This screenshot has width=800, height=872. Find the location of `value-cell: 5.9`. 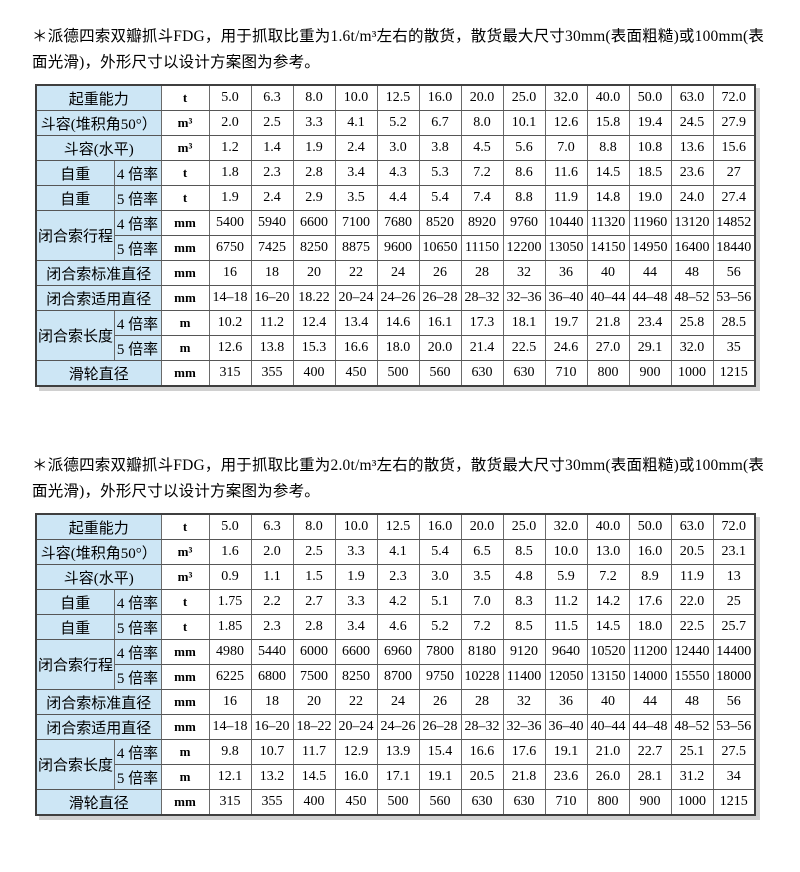

value-cell: 5.9 is located at coordinates (566, 577).